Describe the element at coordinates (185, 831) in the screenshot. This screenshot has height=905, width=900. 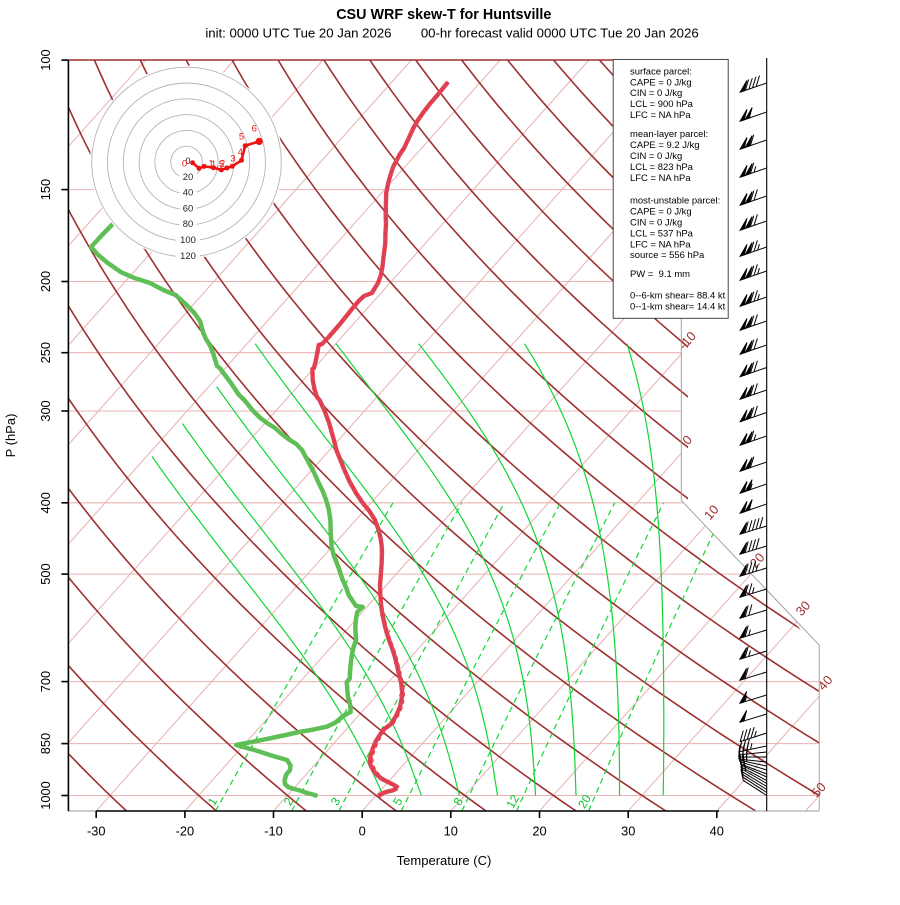
I see `svg-text: -20` at that location.